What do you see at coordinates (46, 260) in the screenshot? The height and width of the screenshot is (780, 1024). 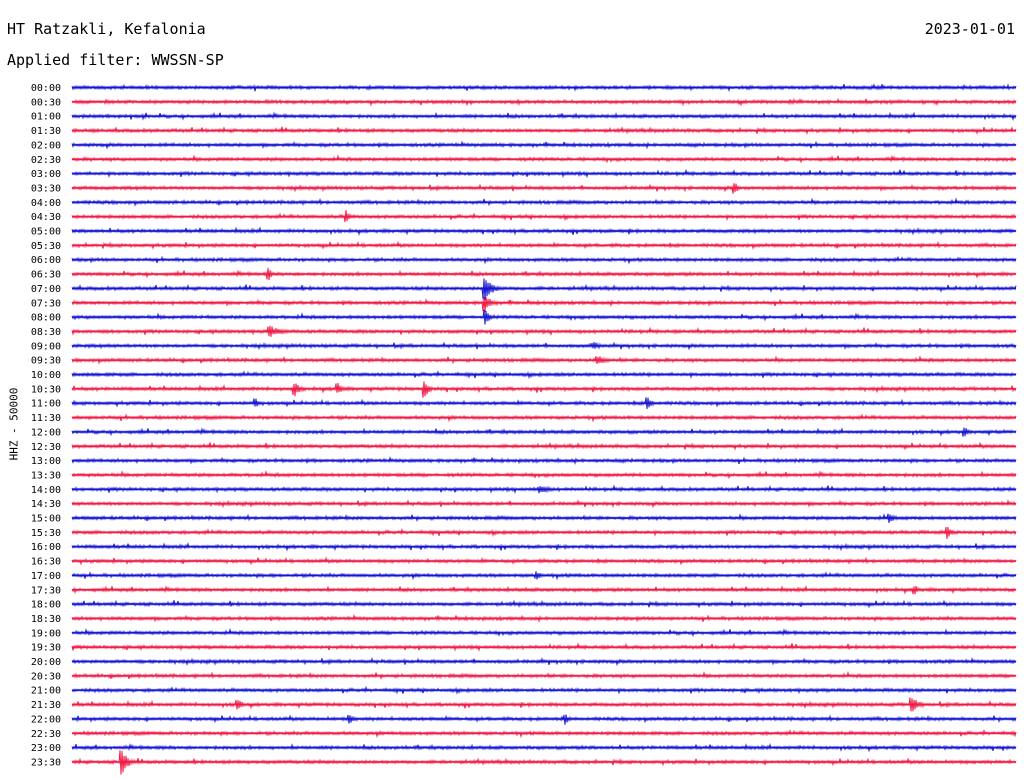 I see `time-tick-label: 06:00` at bounding box center [46, 260].